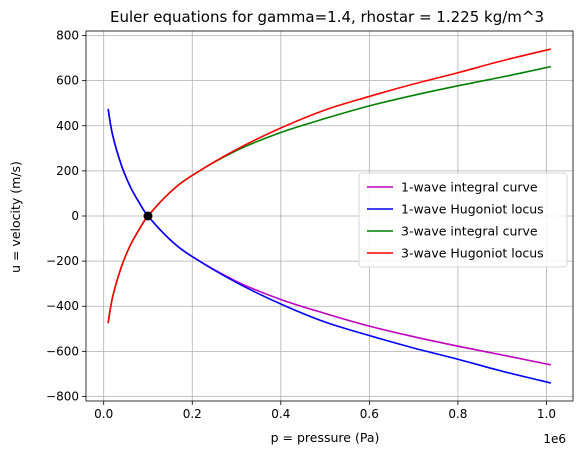 The height and width of the screenshot is (455, 583). Describe the element at coordinates (472, 209) in the screenshot. I see `legend-entry: 1-wave Hugoniot locus` at that location.